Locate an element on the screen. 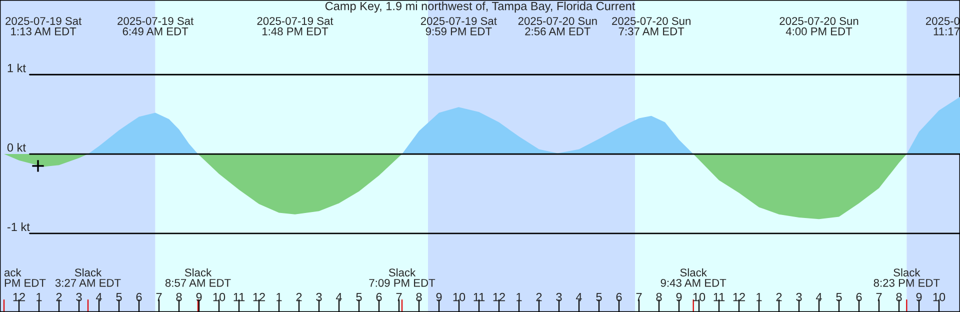  x2-tick-label: 2025-07-20 Sun 4:00 PM EDT is located at coordinates (819, 26).